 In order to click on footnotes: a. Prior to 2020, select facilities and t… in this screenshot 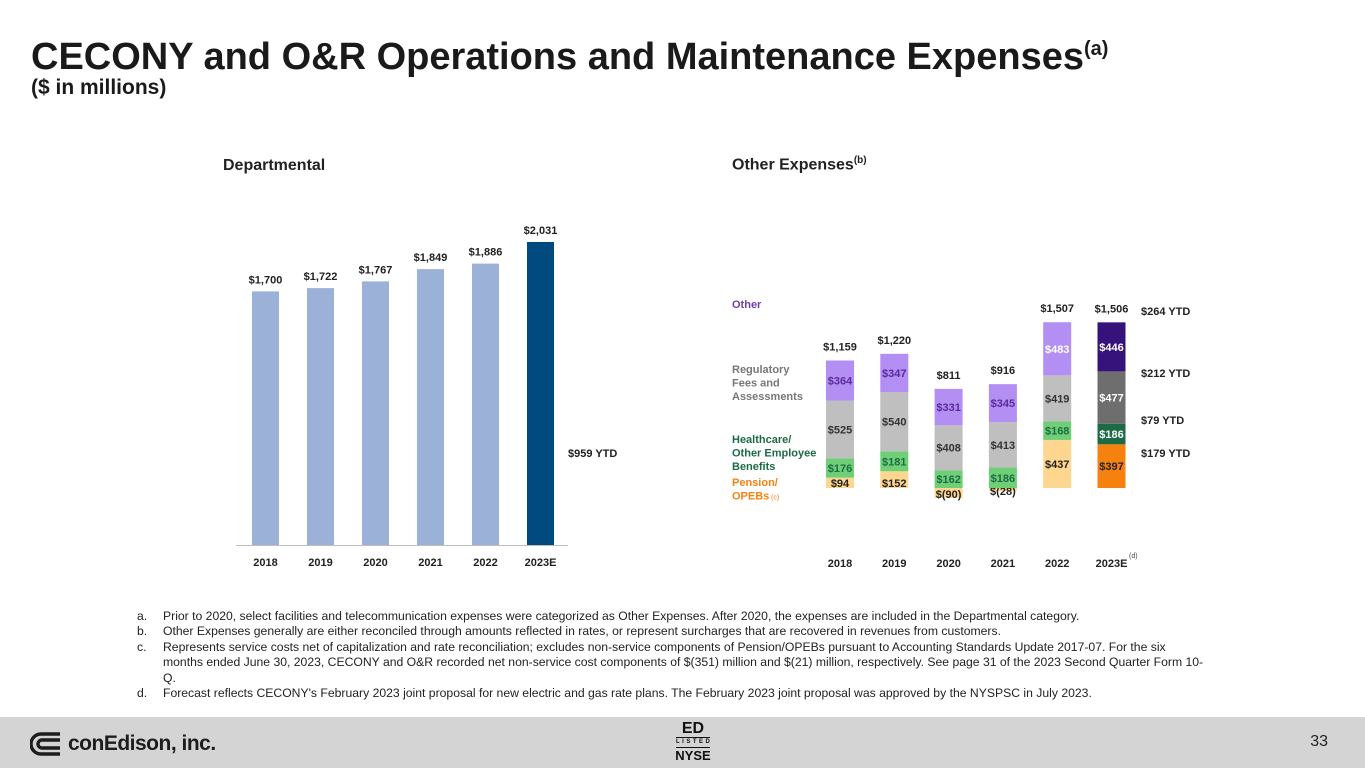, I will do `click(672, 655)`.